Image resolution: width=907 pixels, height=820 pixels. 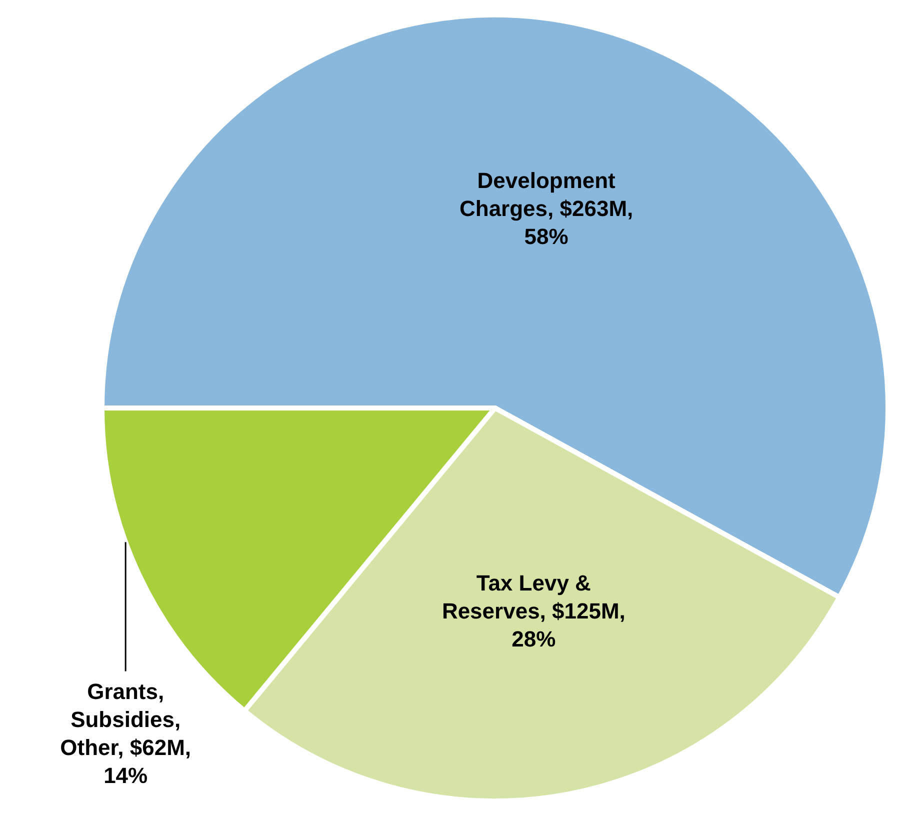 What do you see at coordinates (125, 733) in the screenshot?
I see `slice-label: Grants, Subsidies, Other, $62M, 14%` at bounding box center [125, 733].